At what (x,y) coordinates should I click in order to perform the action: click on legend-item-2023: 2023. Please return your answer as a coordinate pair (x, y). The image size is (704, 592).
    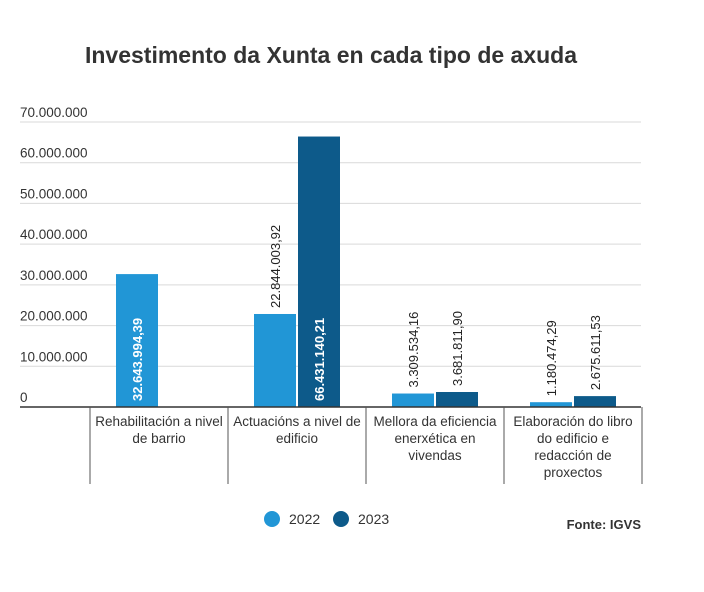
    Looking at the image, I should click on (361, 519).